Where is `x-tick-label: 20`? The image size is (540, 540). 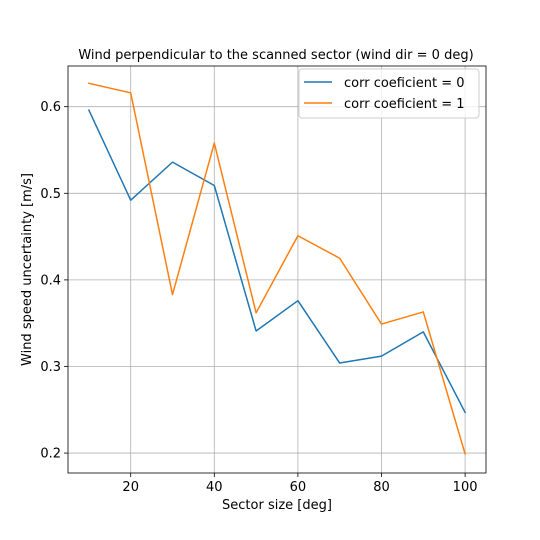 x-tick-label: 20 is located at coordinates (130, 487).